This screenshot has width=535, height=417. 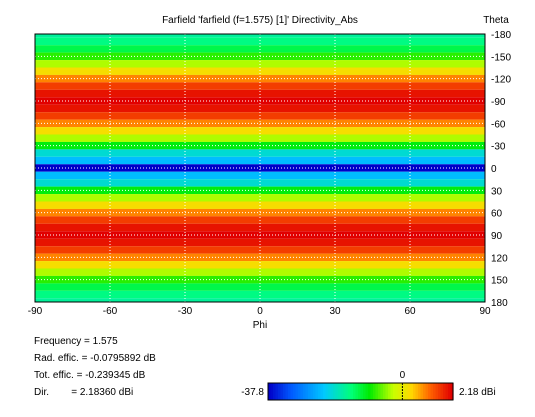 I want to click on tot-effic-info: Tot. effic. = -0.239345 dB, so click(x=90, y=375).